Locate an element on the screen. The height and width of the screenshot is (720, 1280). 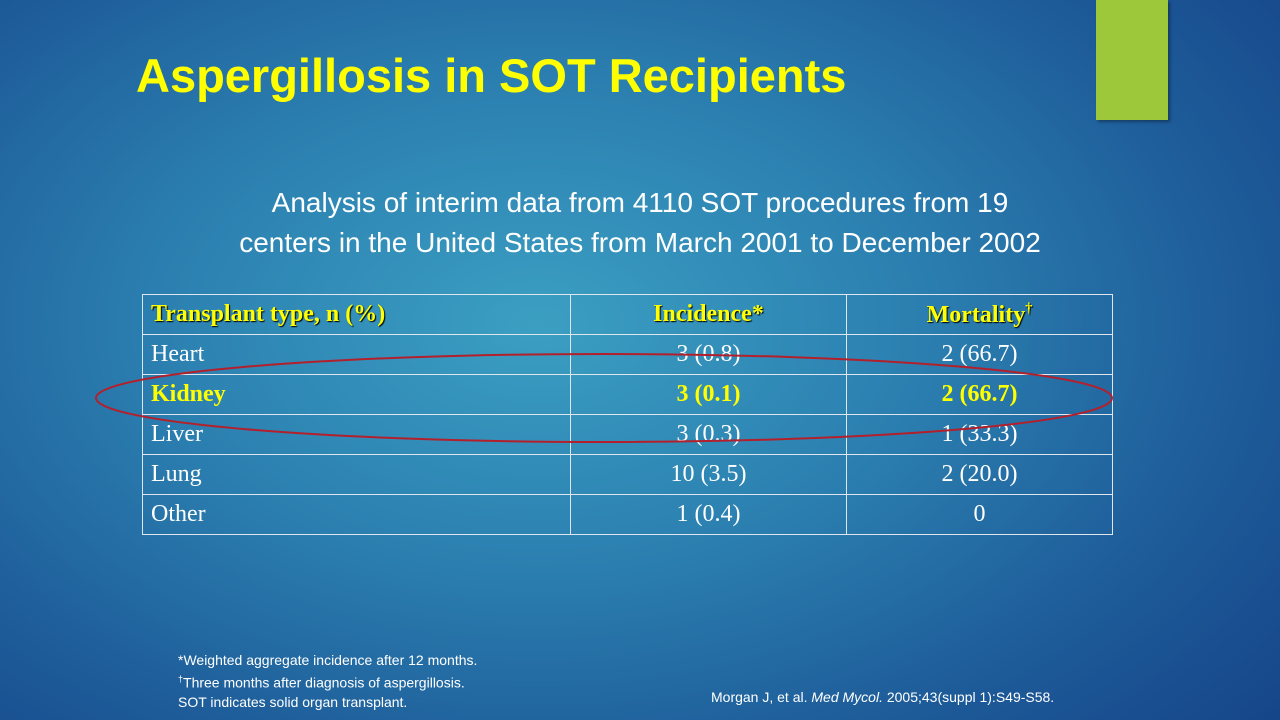
header-superscript: † is located at coordinates (1029, 308).